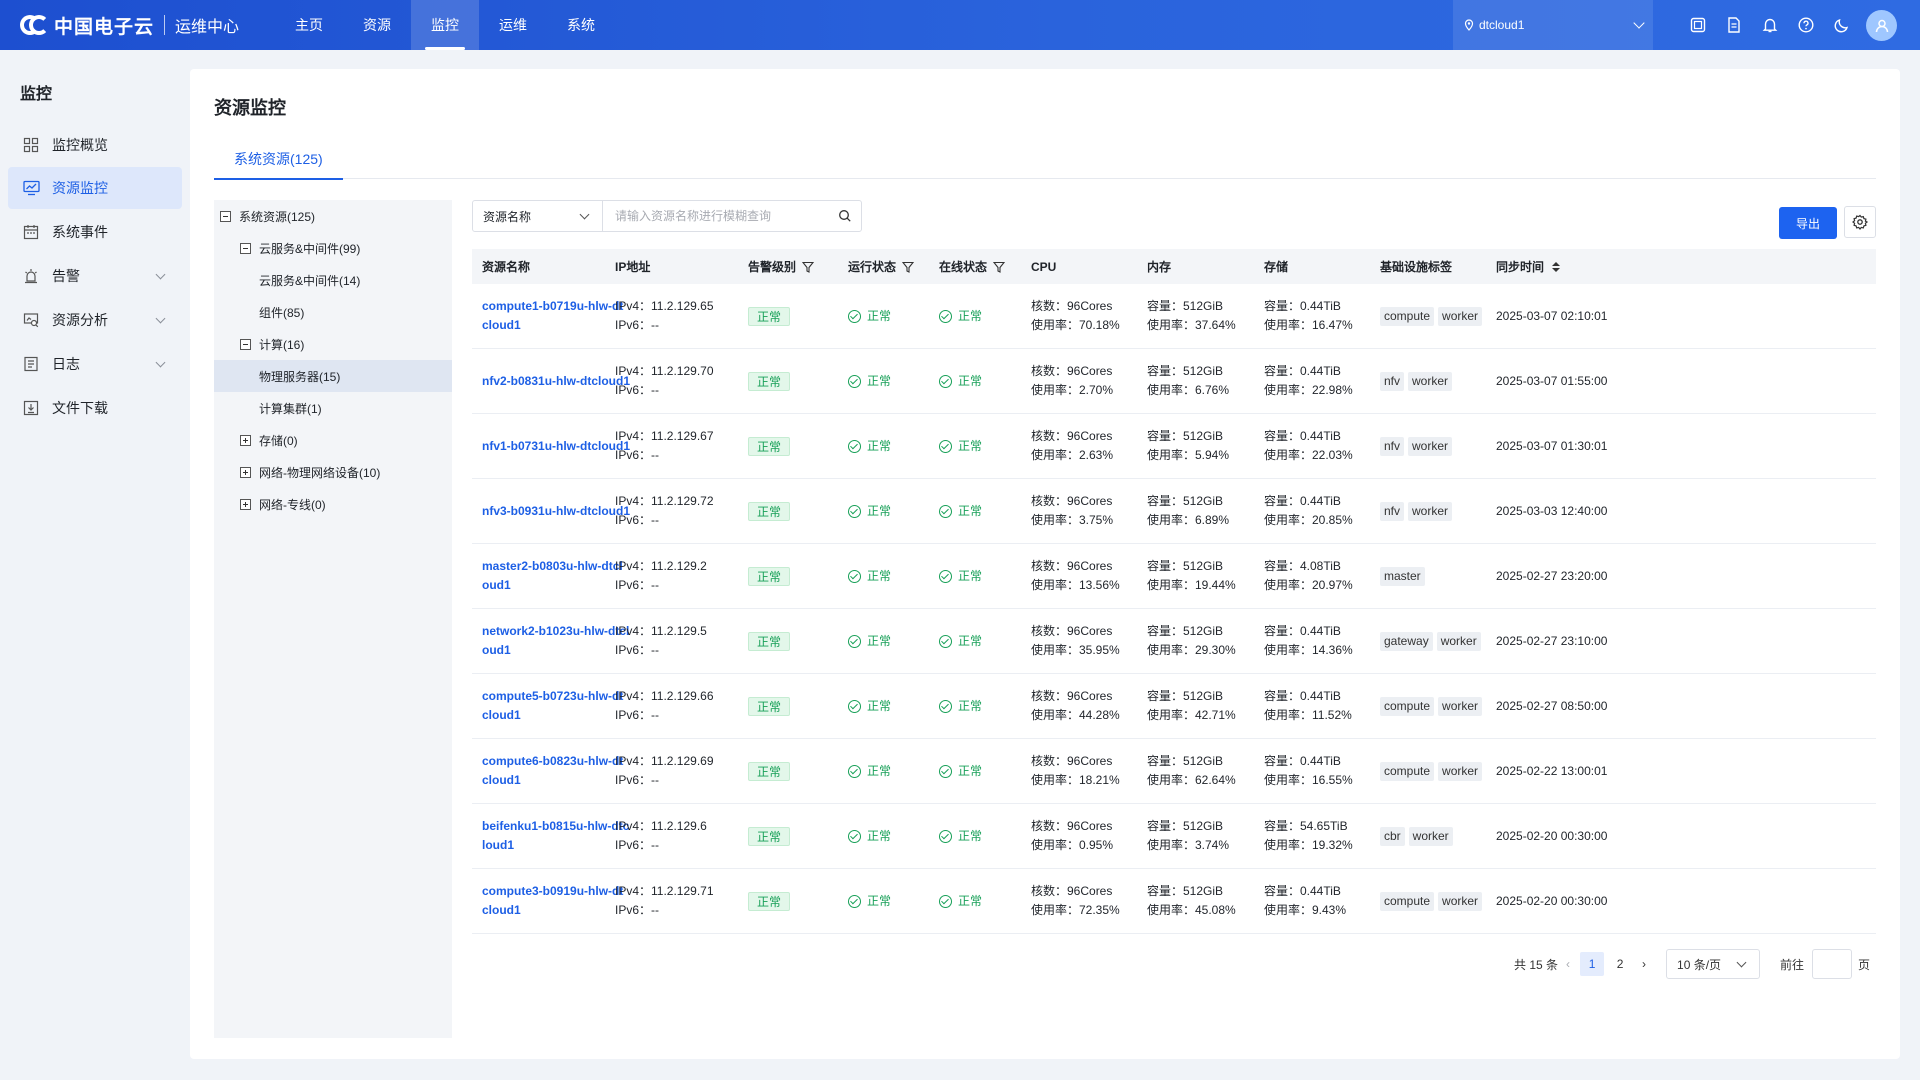 This screenshot has width=1920, height=1080. I want to click on cell-cpu: 核数：96Cores 使用率：2.70%, so click(1072, 381).